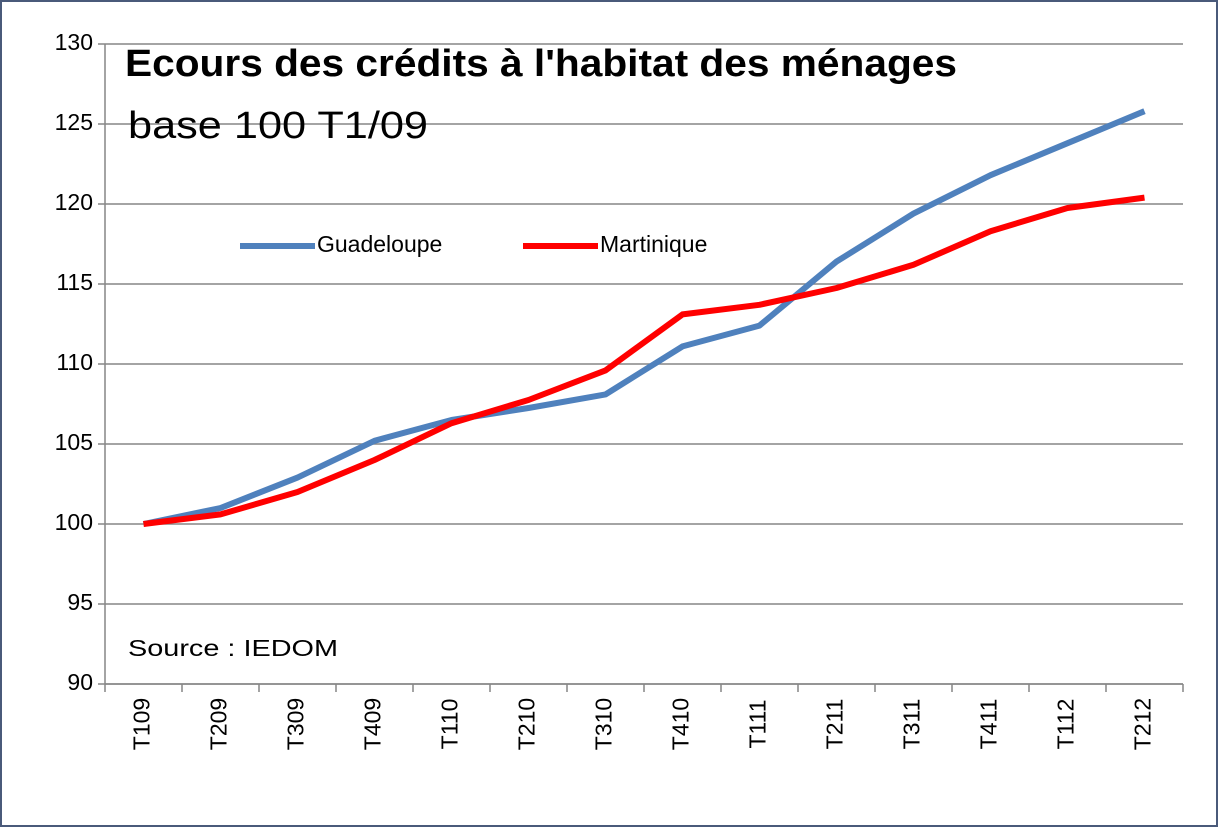 This screenshot has width=1218, height=827. What do you see at coordinates (80, 602) in the screenshot?
I see `y-tick-label: 95` at bounding box center [80, 602].